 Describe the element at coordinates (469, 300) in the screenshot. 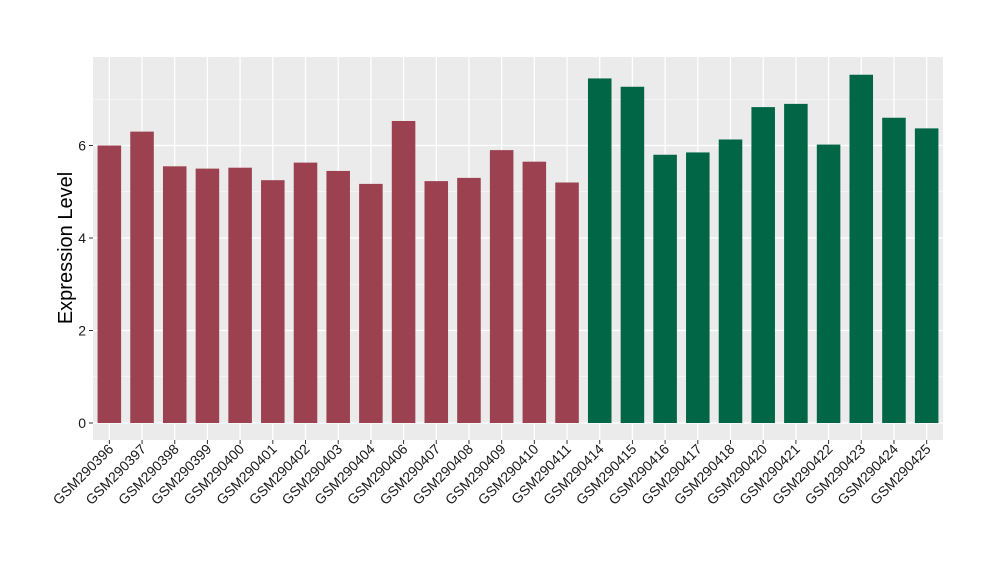

I see `bar-GSM290408` at that location.